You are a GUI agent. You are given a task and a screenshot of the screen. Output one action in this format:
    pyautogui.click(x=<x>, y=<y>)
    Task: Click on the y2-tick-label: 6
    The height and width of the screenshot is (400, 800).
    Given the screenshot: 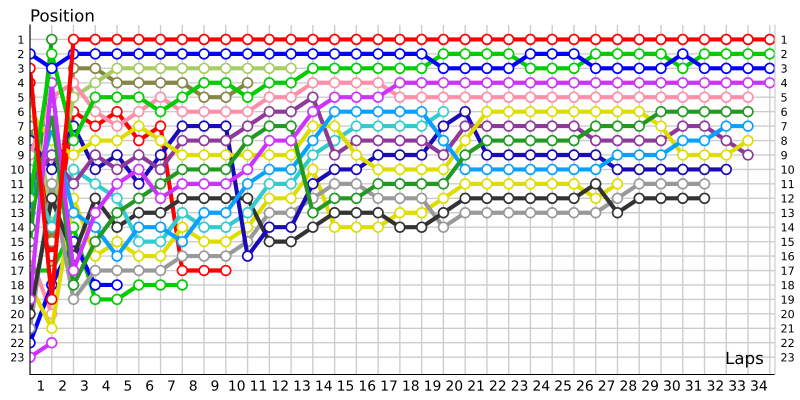 What is the action you would take?
    pyautogui.click(x=784, y=112)
    